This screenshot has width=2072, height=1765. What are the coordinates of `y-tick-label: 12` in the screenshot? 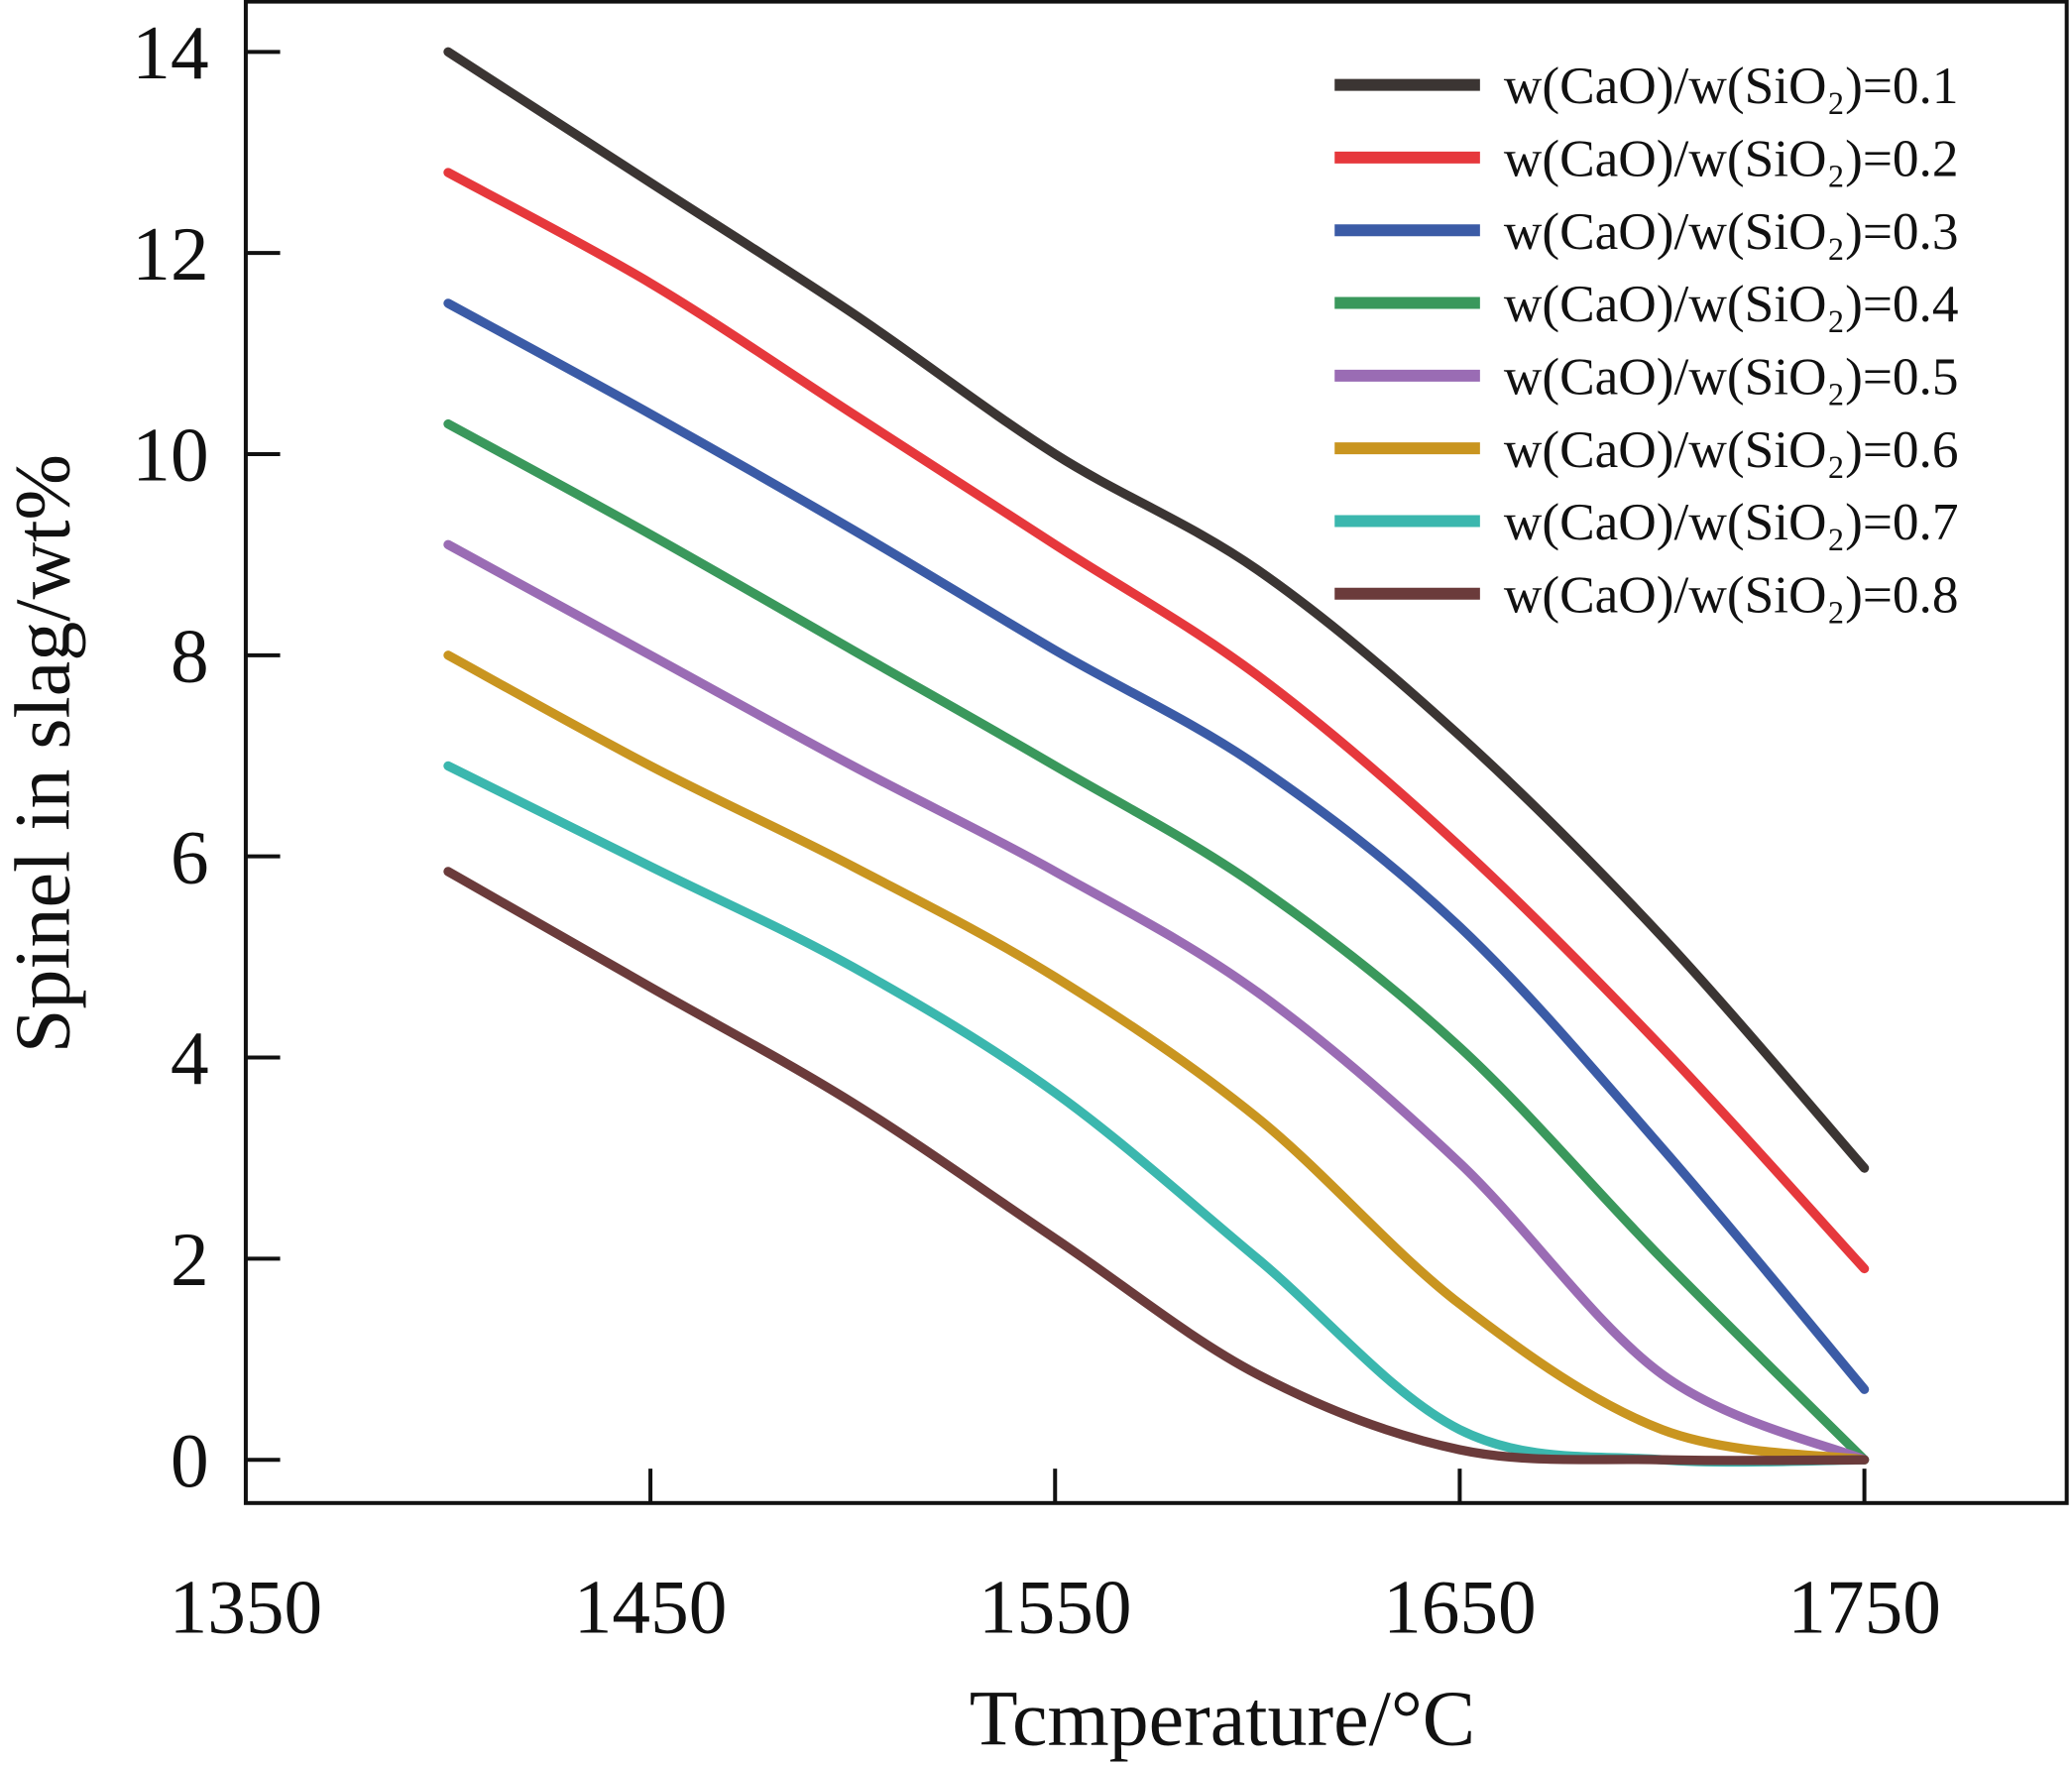 It's located at (170, 254).